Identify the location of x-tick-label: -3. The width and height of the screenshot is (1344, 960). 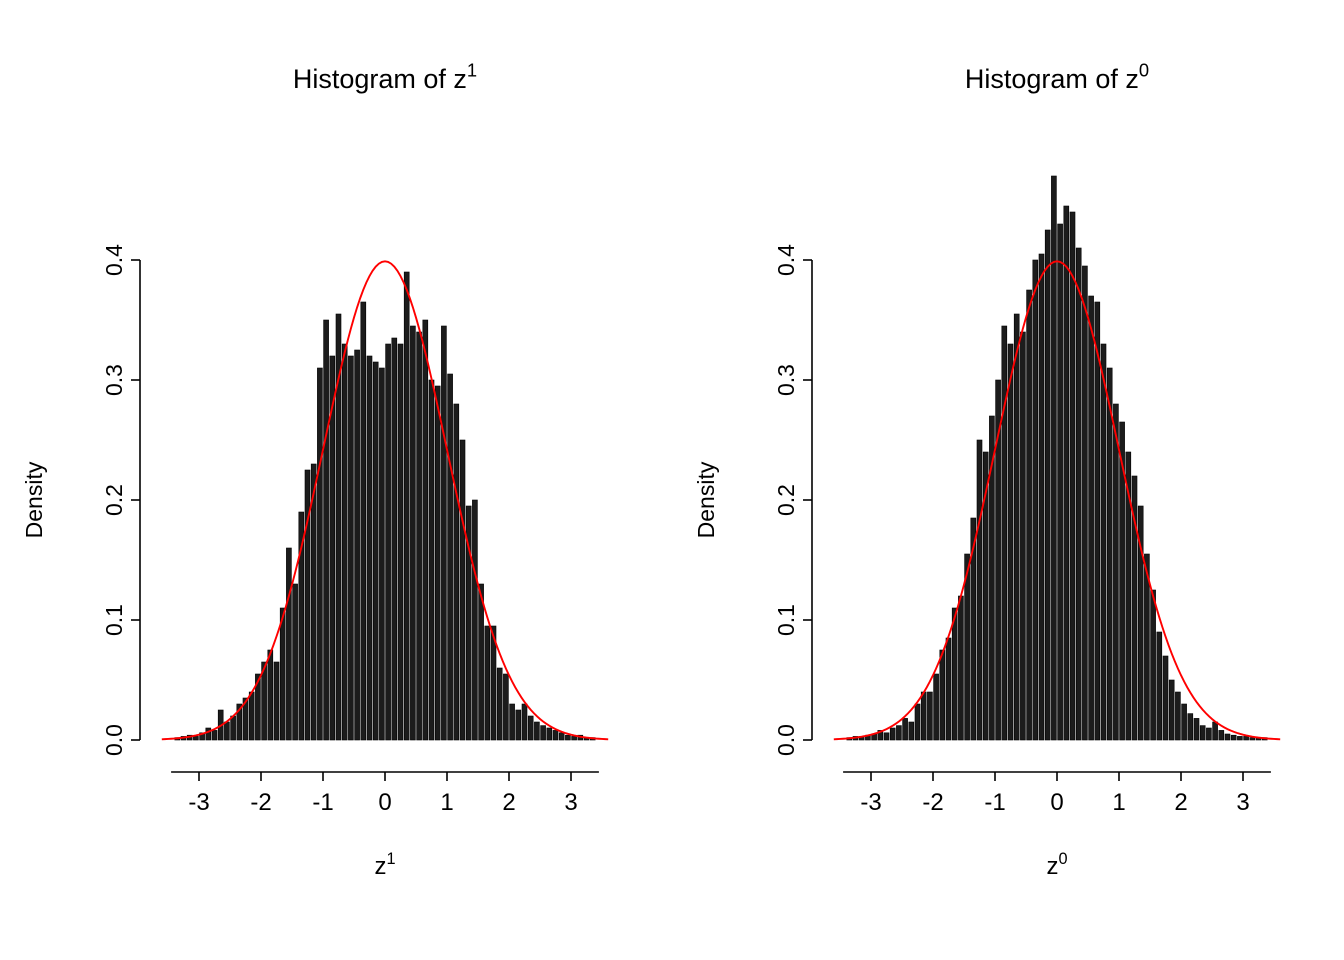
(870, 802).